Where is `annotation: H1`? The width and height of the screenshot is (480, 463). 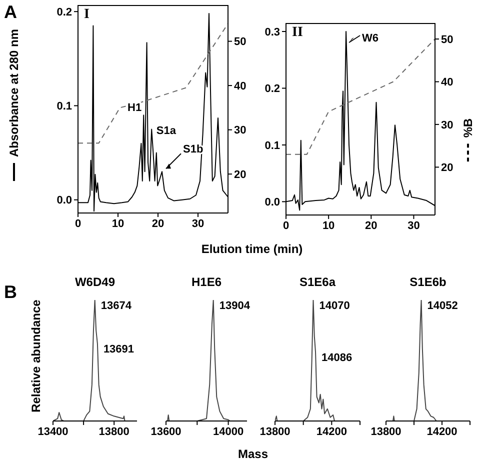 annotation: H1 is located at coordinates (135, 108).